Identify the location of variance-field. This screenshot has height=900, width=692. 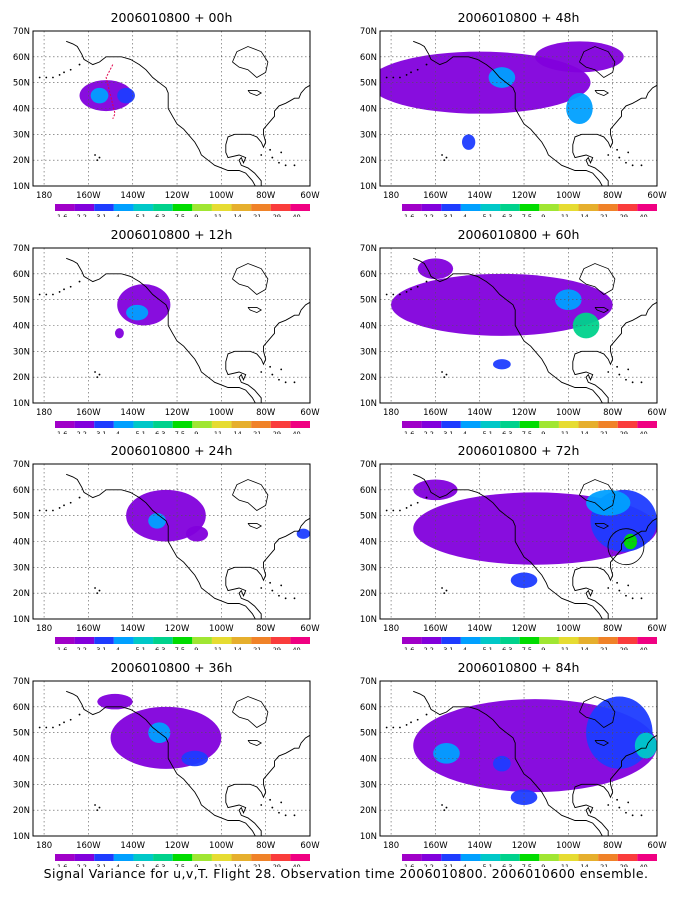
(502, 314).